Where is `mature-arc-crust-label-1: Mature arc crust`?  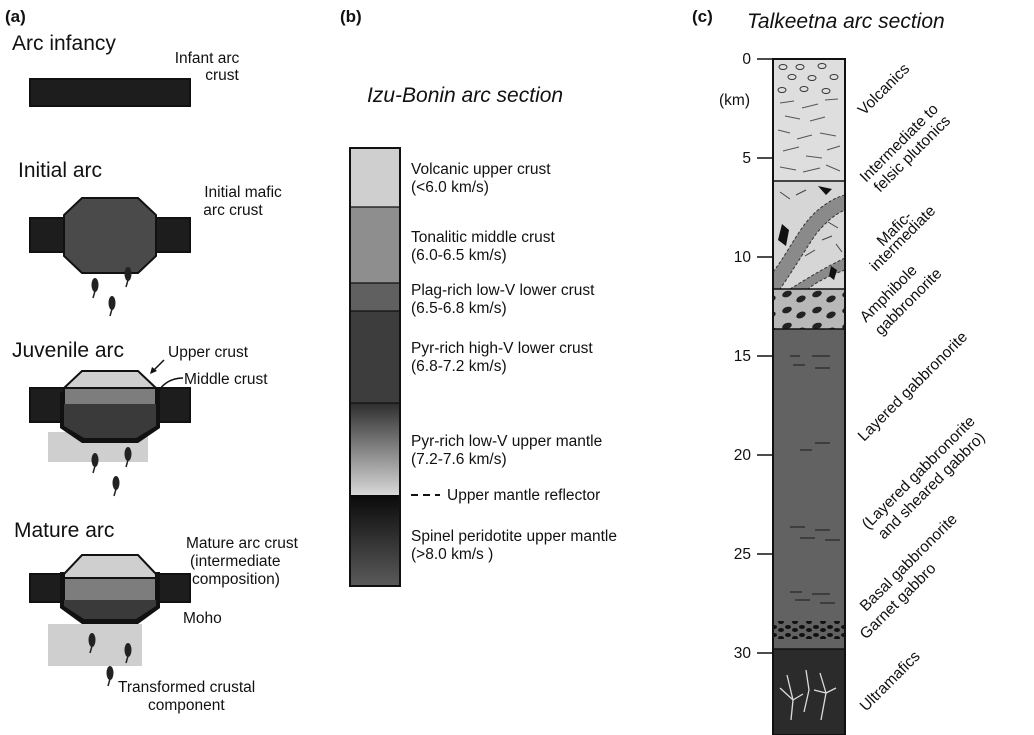
mature-arc-crust-label-1: Mature arc crust is located at coordinates (242, 543).